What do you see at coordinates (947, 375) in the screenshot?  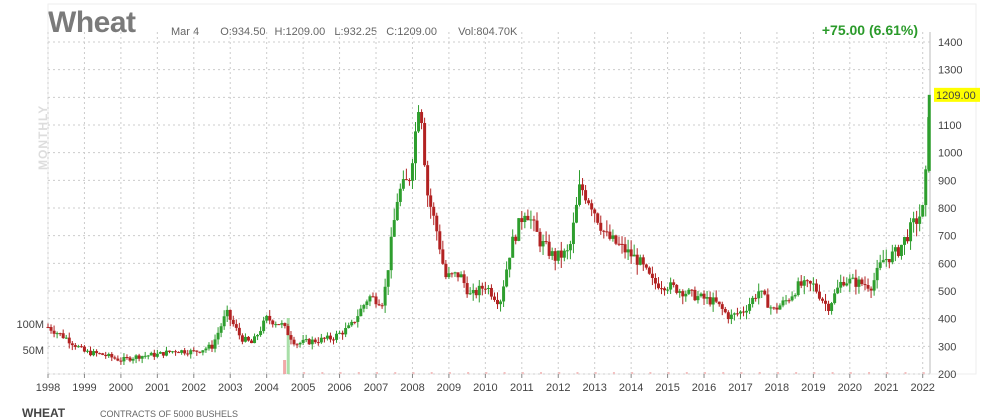 I see `y-tick-label: 200` at bounding box center [947, 375].